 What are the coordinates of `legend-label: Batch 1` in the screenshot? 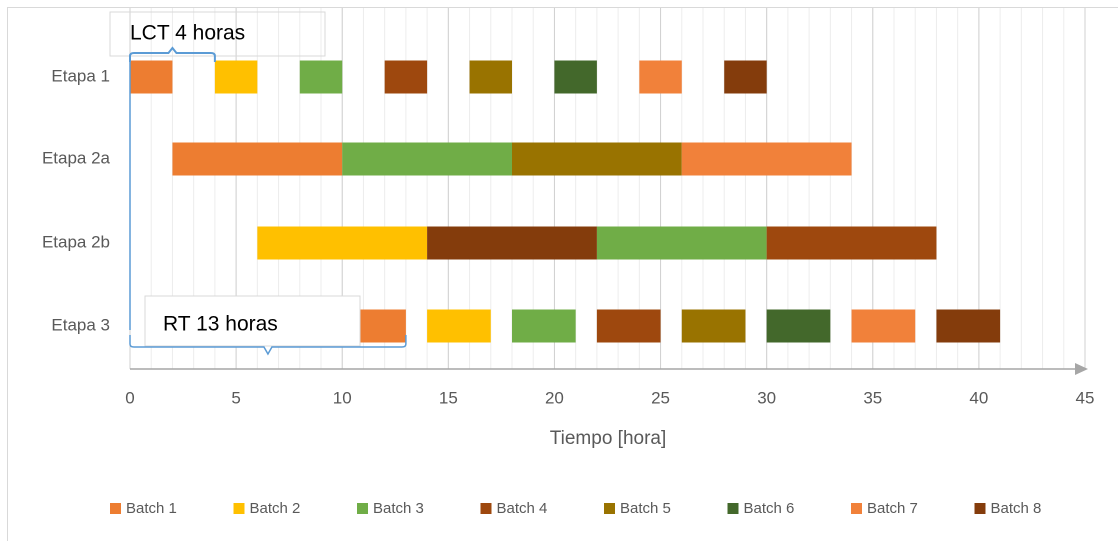 It's located at (151, 508).